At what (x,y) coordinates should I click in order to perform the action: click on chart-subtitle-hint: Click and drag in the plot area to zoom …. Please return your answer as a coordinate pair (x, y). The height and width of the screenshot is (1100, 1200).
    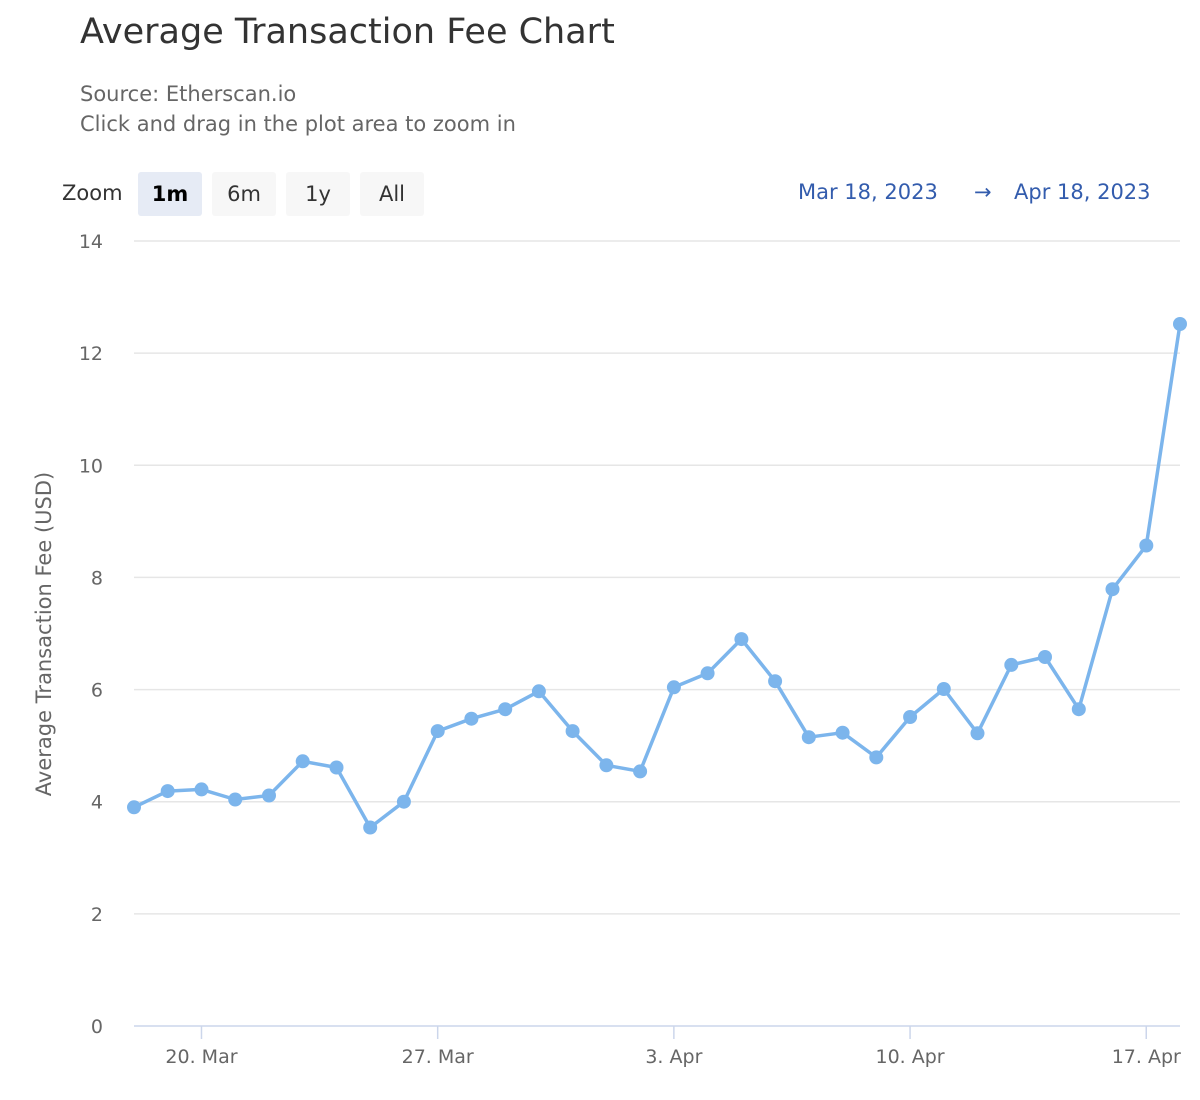
    Looking at the image, I should click on (298, 124).